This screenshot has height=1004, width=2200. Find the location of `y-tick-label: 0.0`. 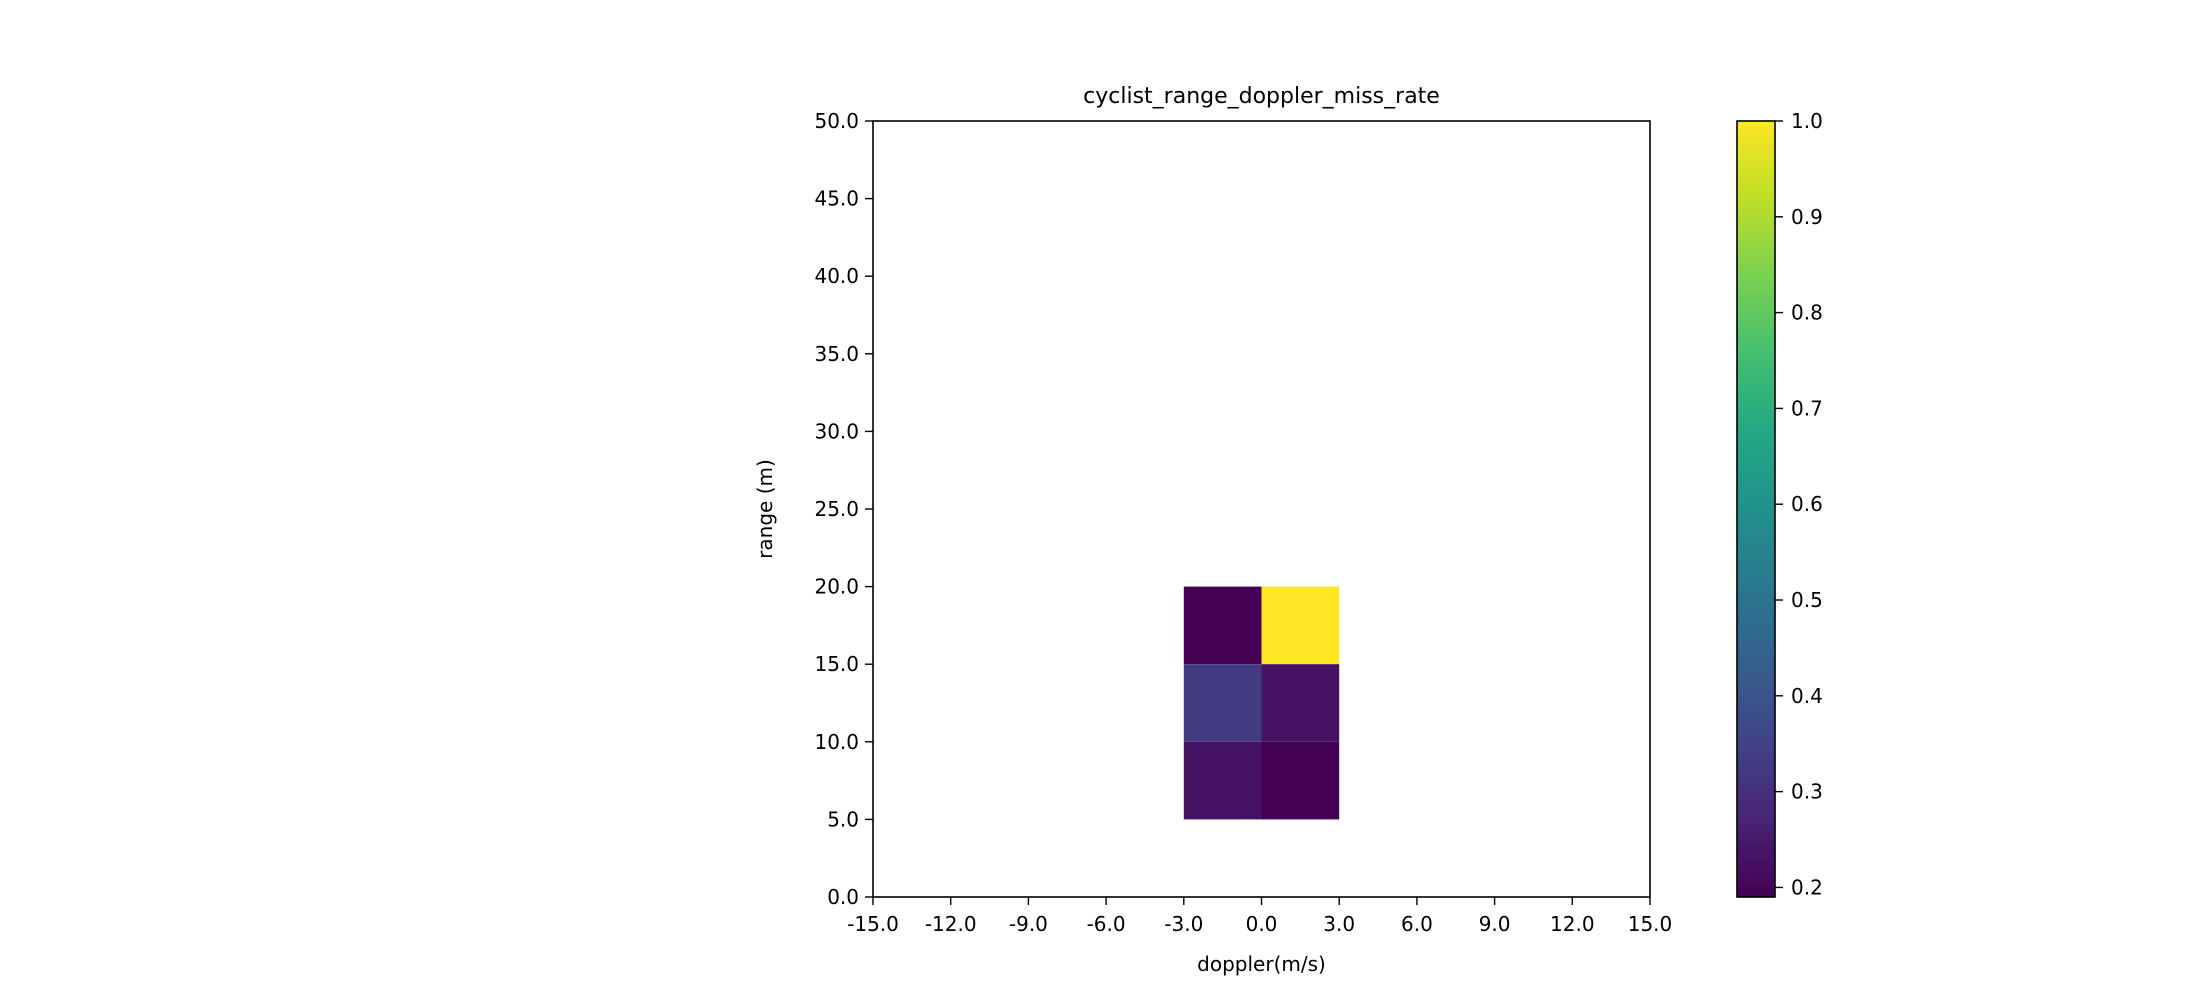

y-tick-label: 0.0 is located at coordinates (843, 897).